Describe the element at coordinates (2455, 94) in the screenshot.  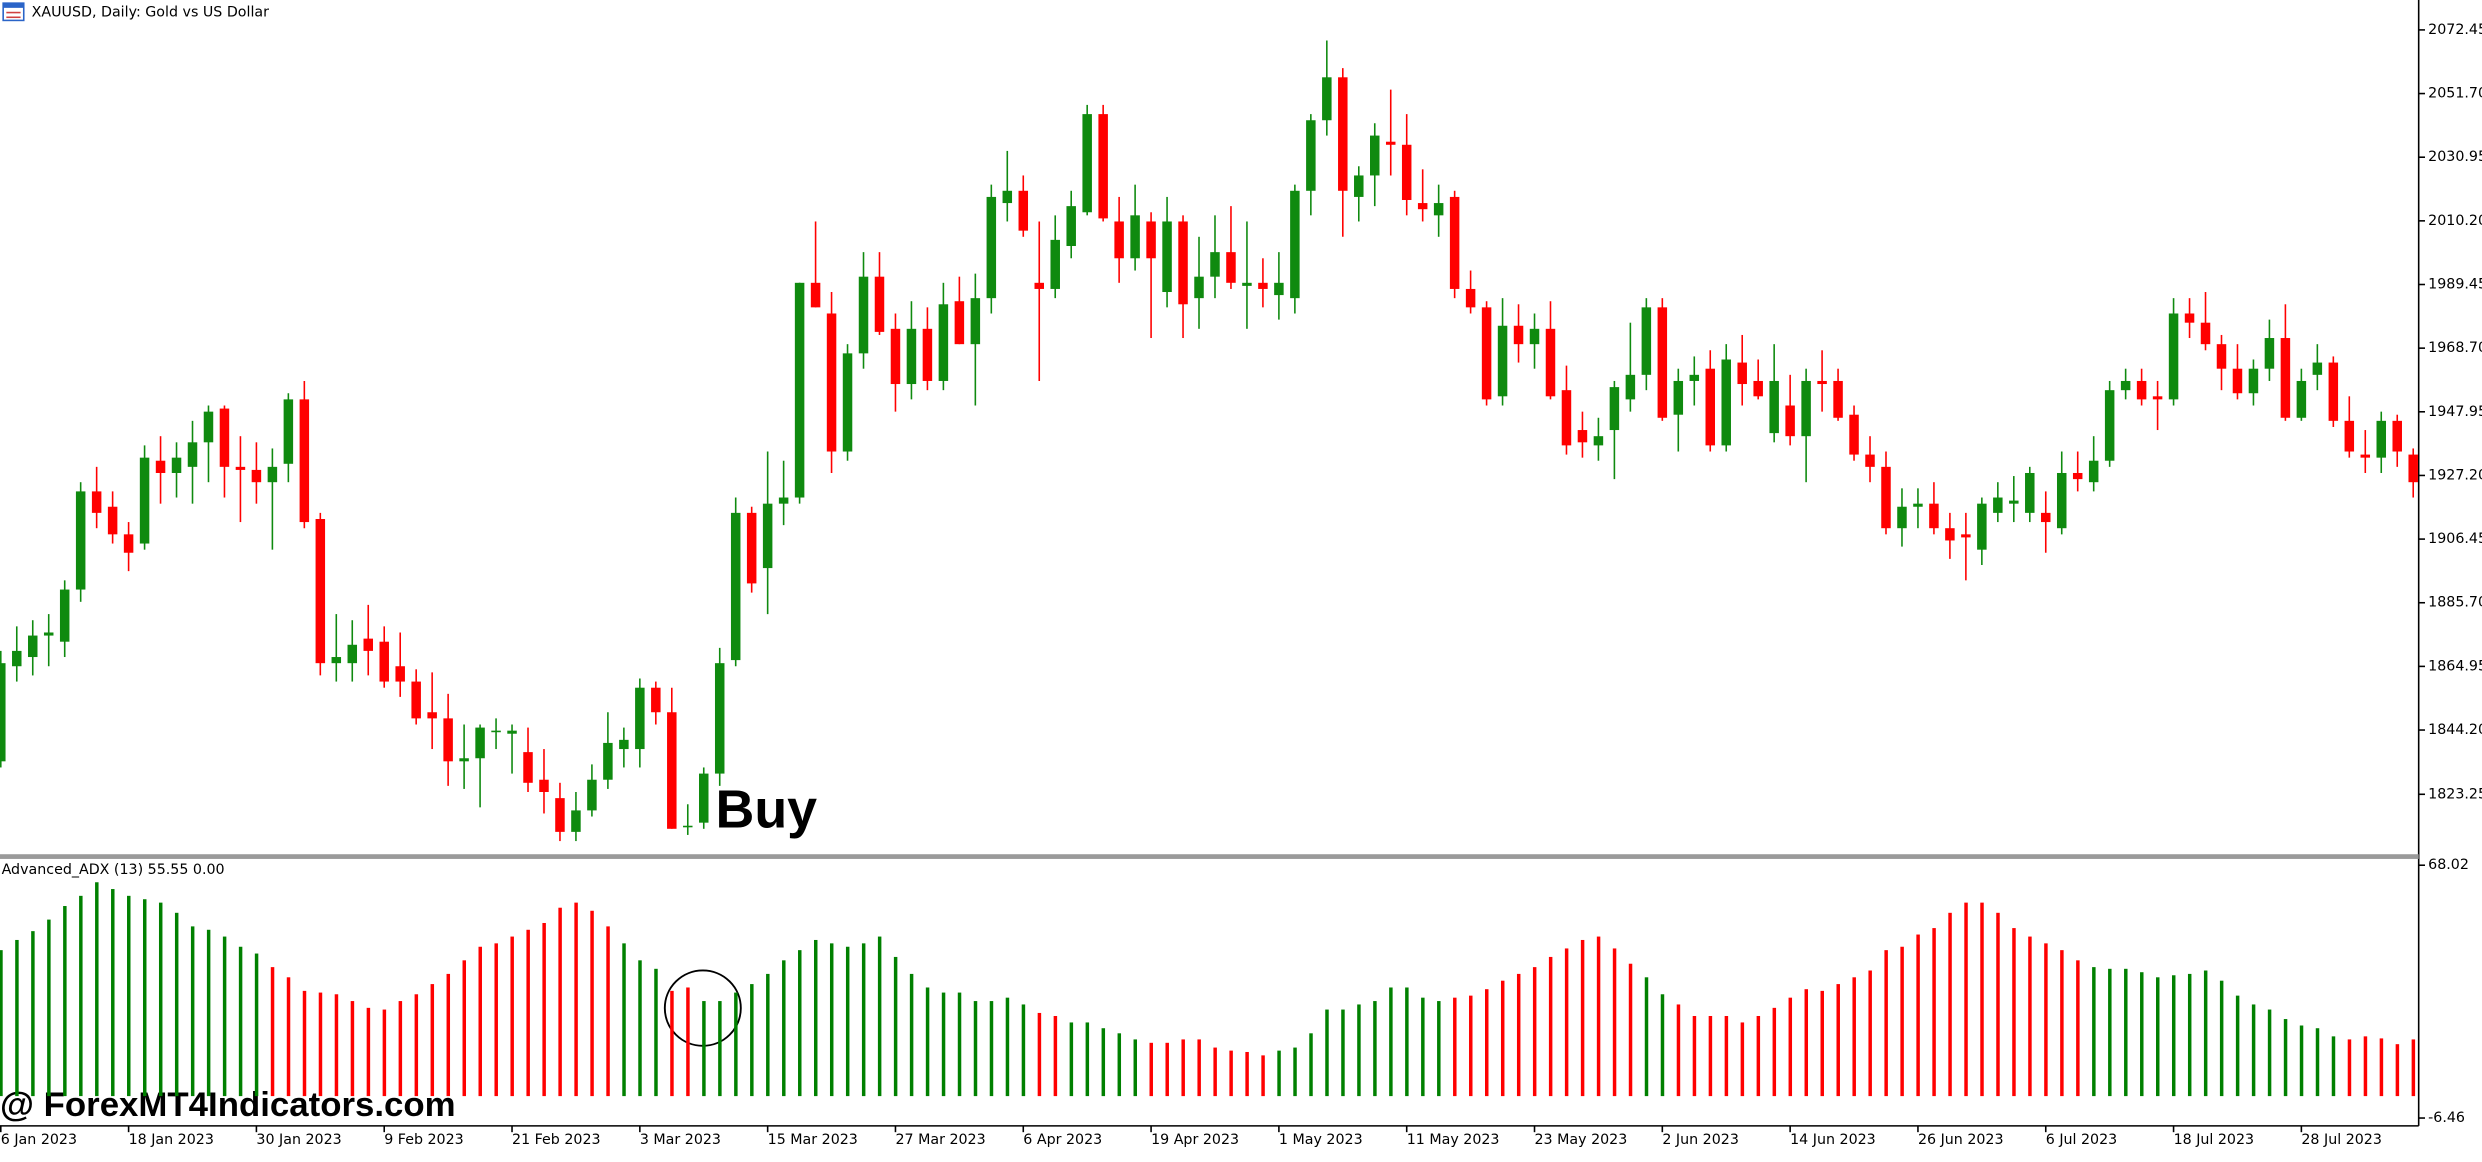
I see `y-tick-label: 2051.70` at that location.